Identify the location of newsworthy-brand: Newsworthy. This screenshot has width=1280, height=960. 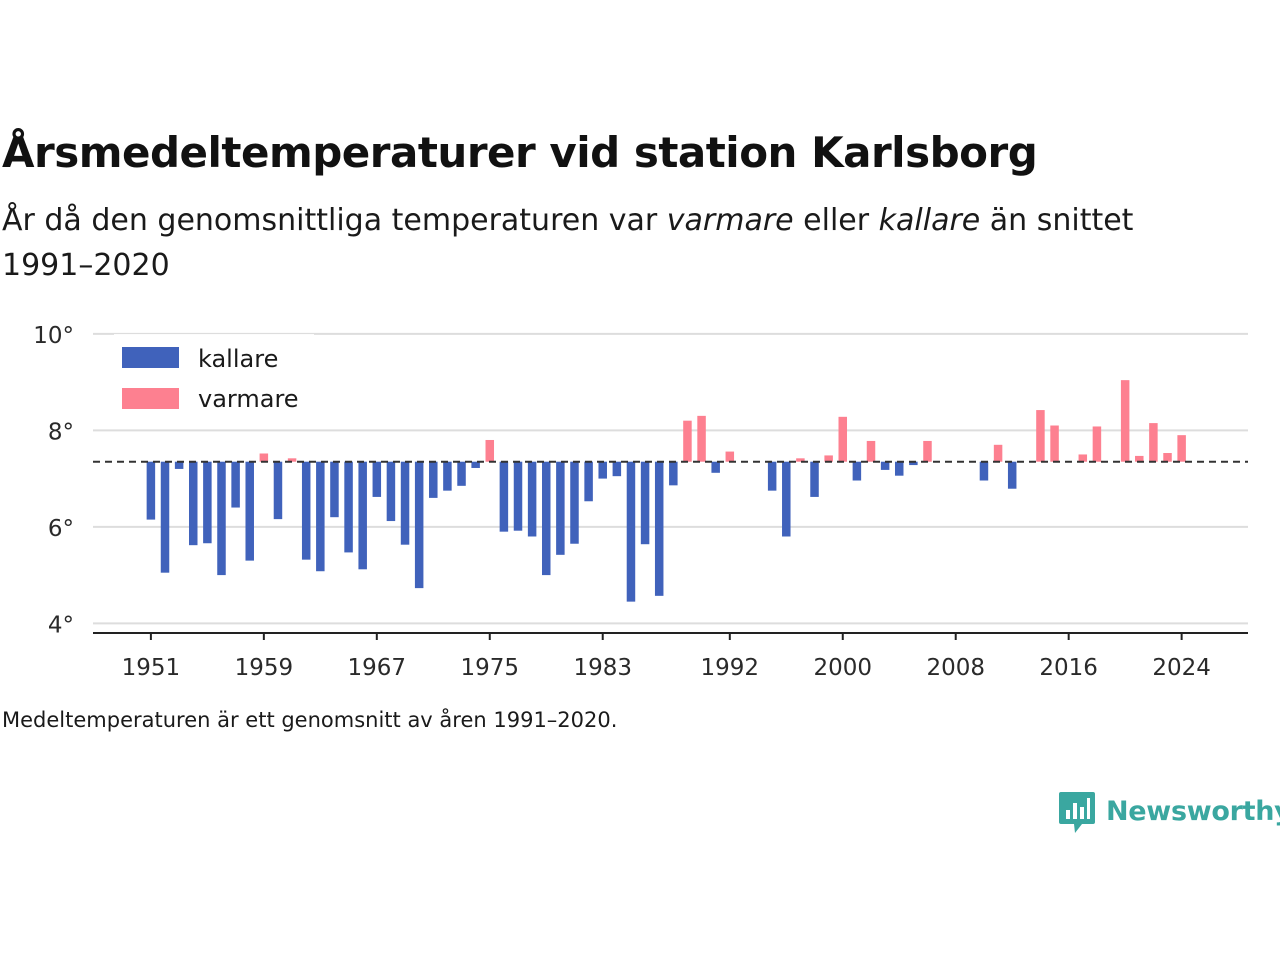
(1169, 811).